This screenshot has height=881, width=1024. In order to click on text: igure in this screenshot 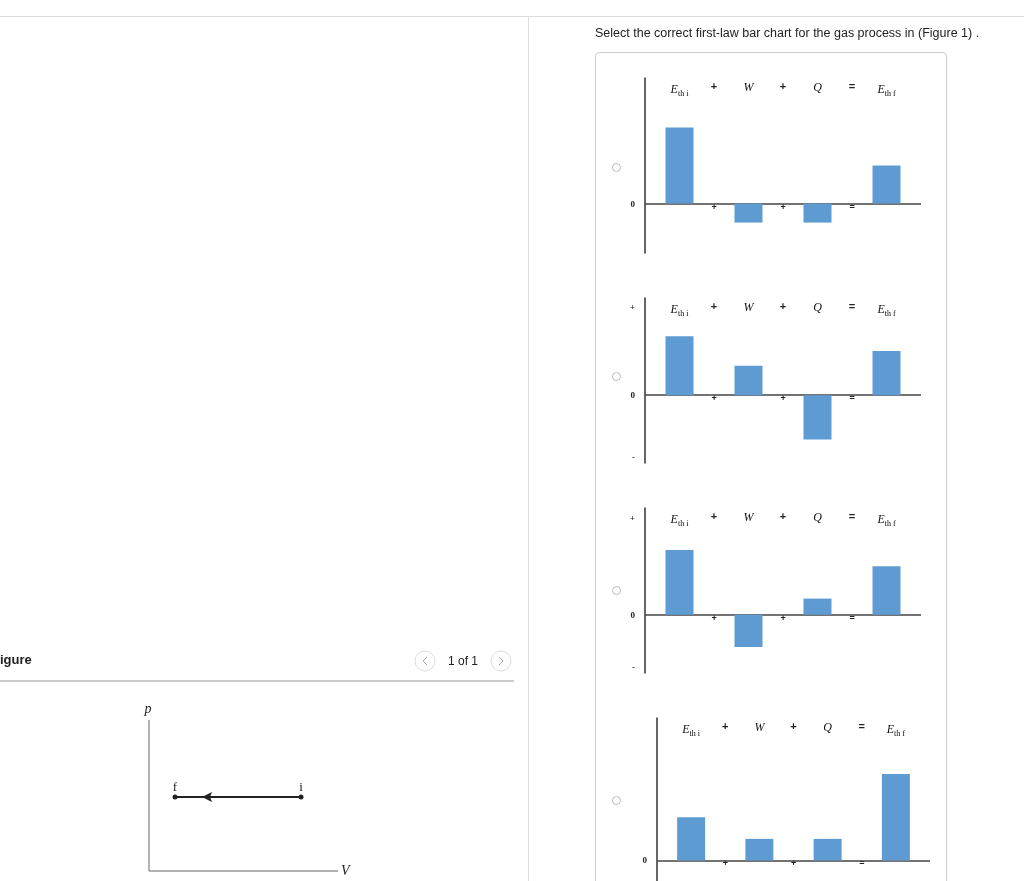, I will do `click(16, 659)`.